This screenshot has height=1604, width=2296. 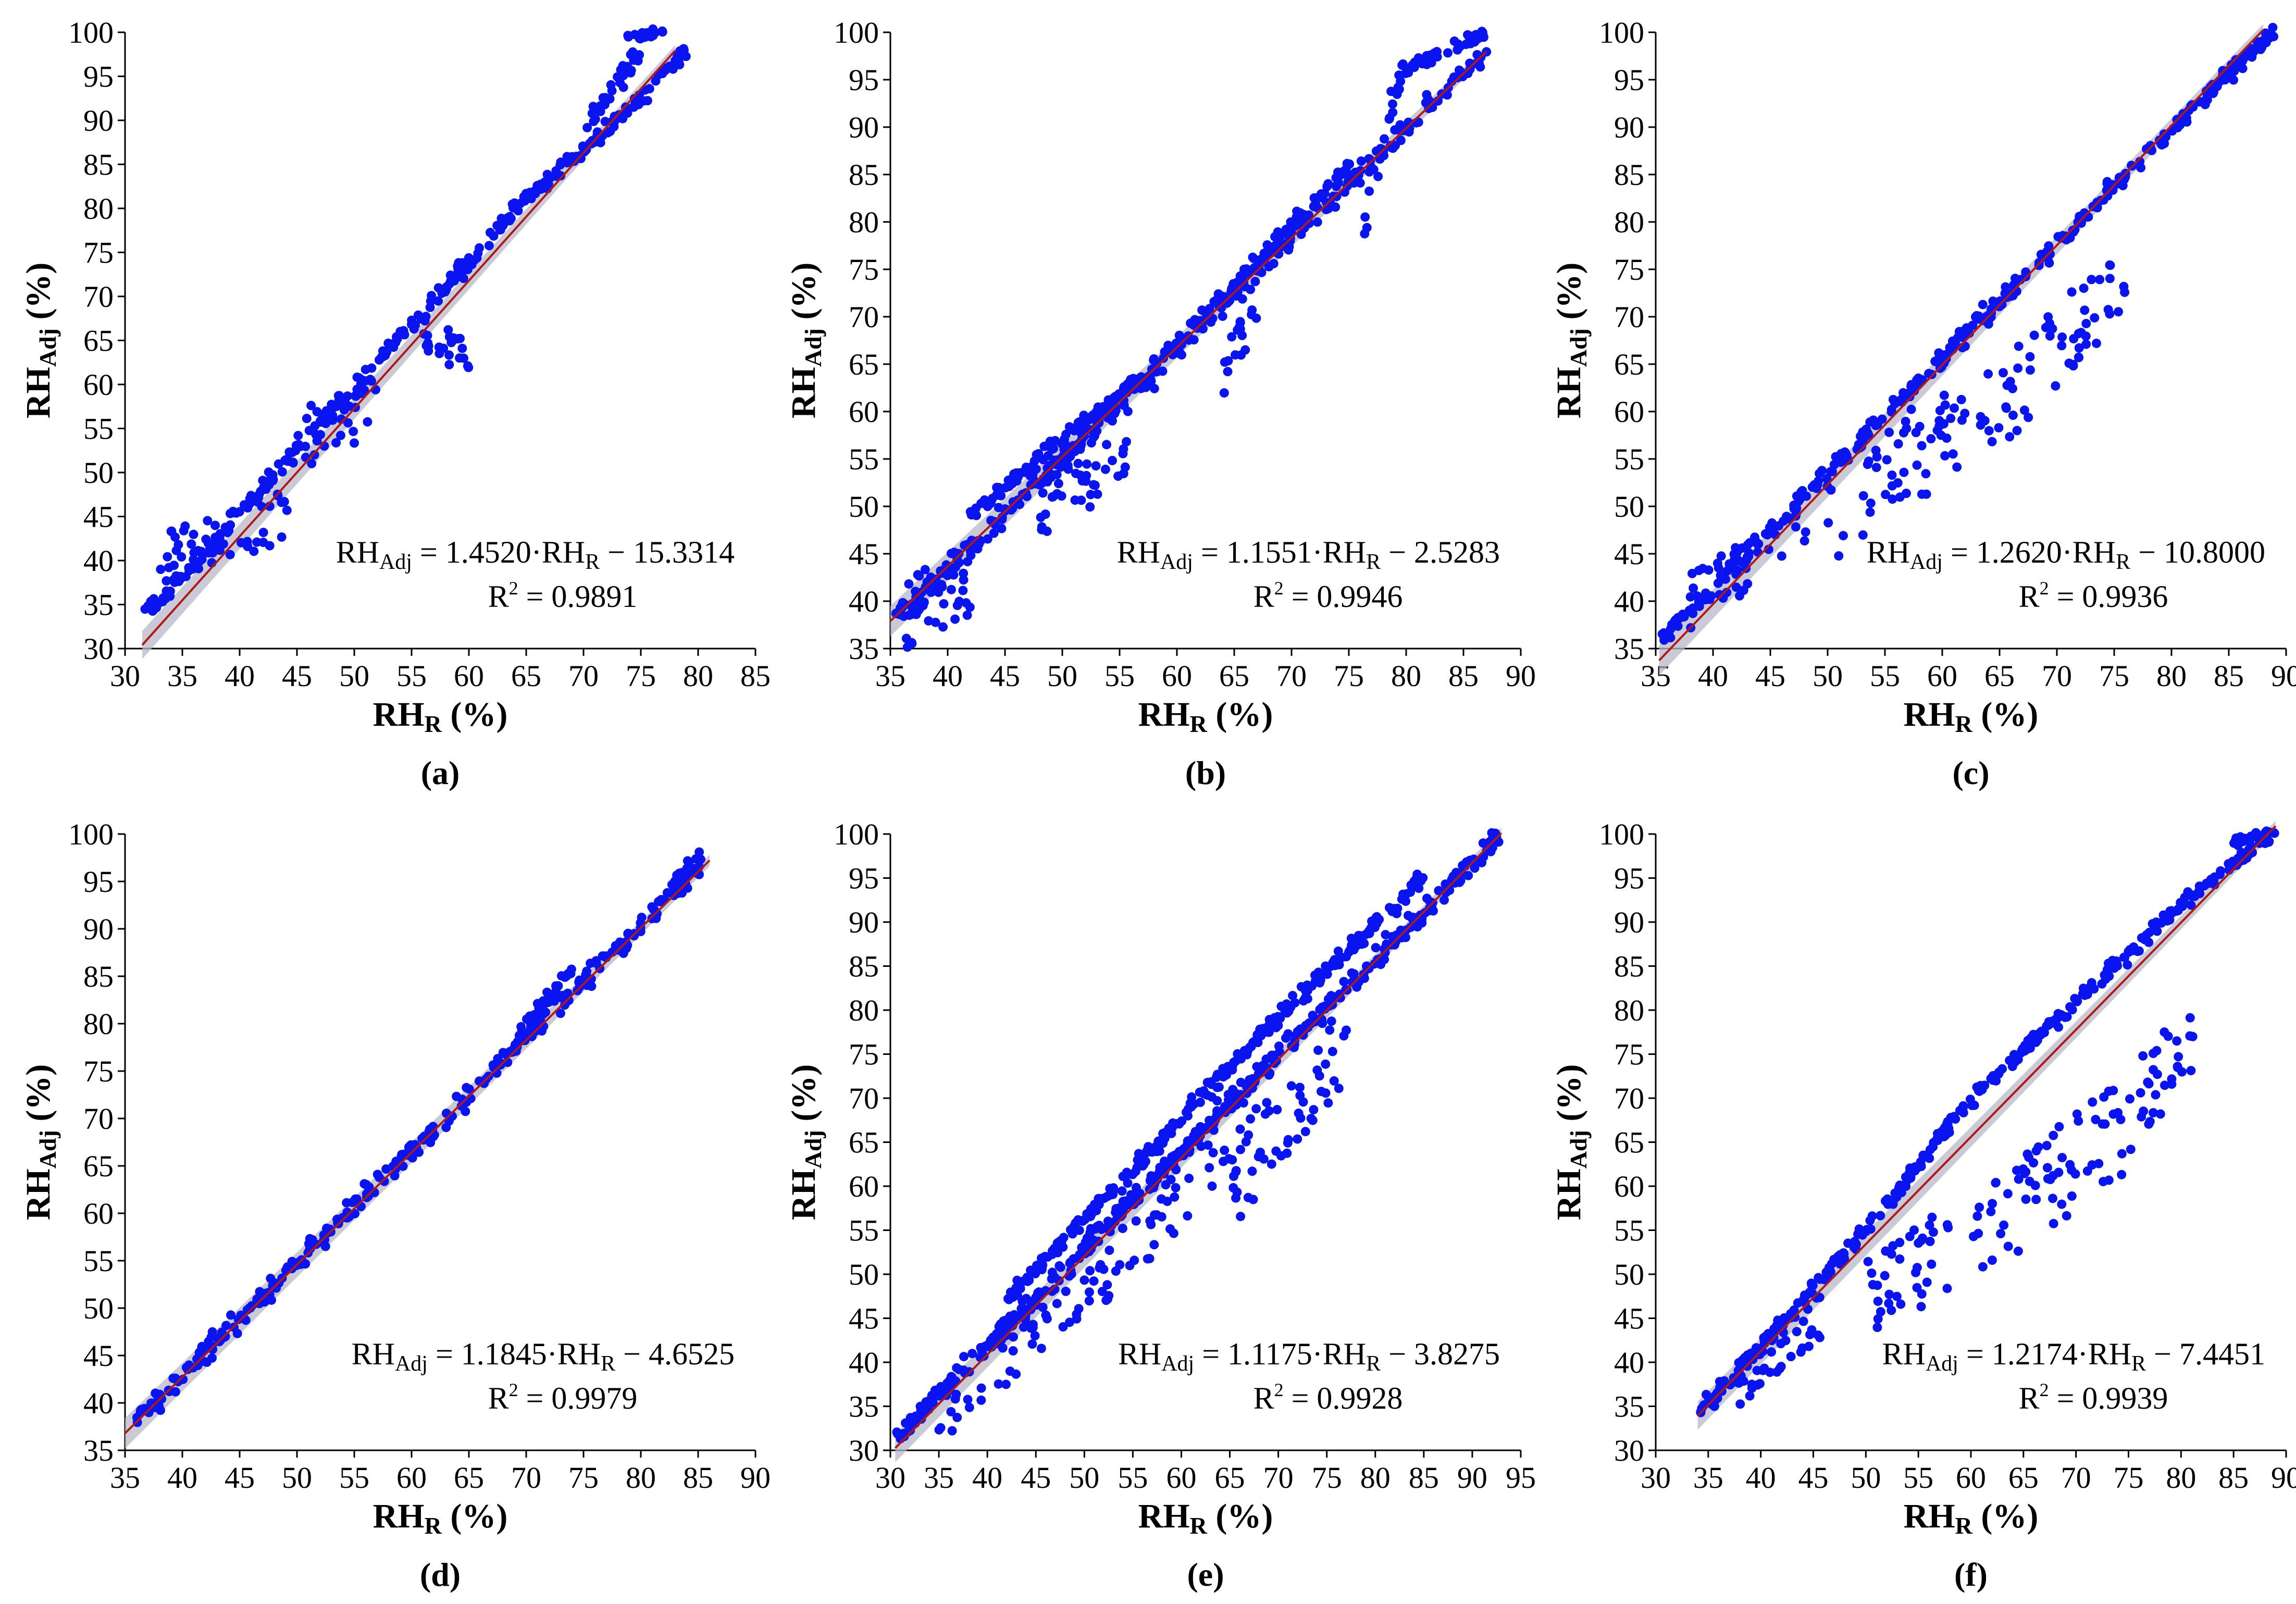 I want to click on y-tick-label: 50, so click(x=1629, y=507).